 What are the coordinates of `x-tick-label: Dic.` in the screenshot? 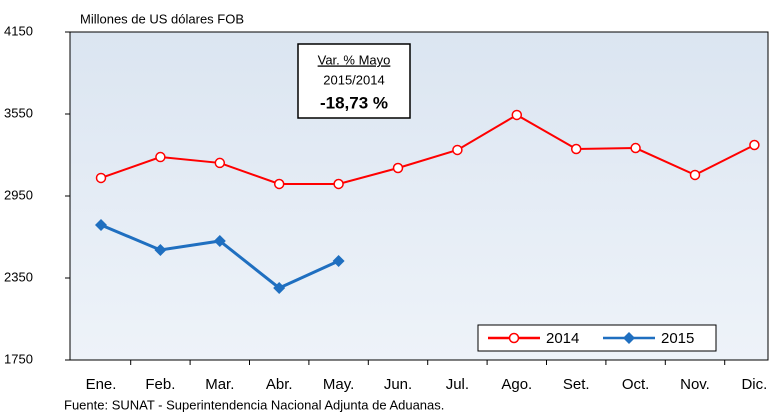 It's located at (754, 384).